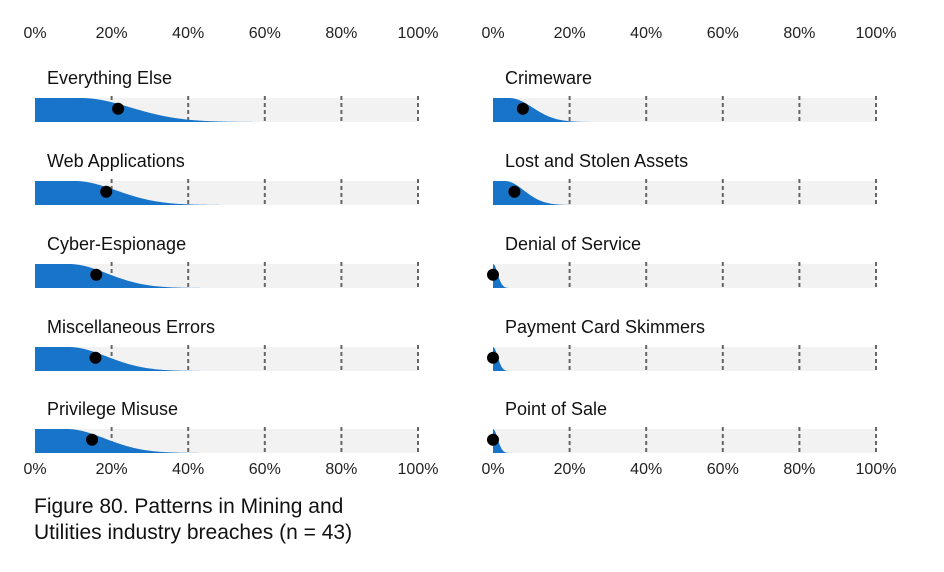 Image resolution: width=944 pixels, height=572 pixels. I want to click on top-tick-label-left-2: 40%, so click(188, 33).